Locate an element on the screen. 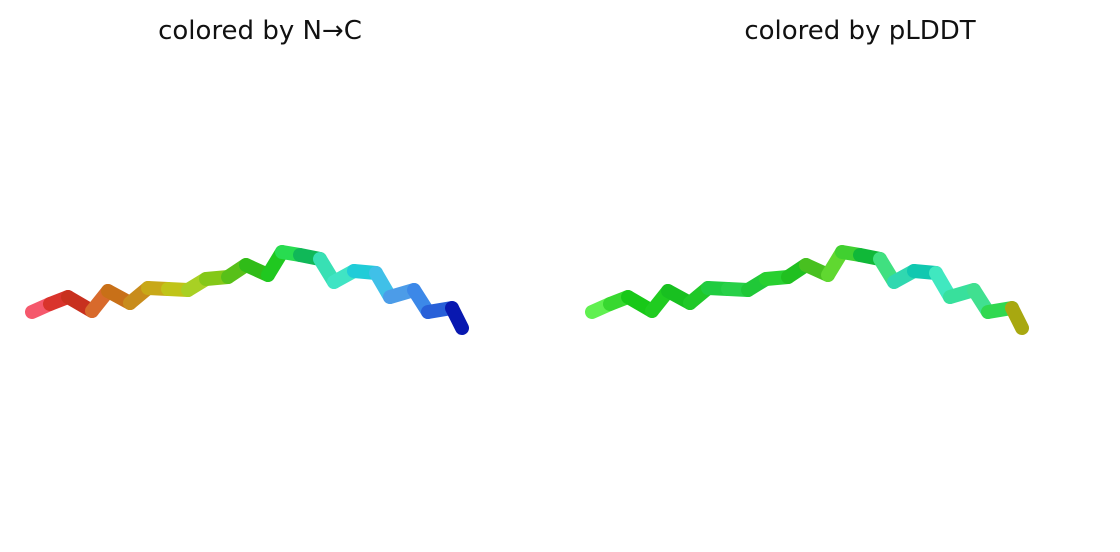 This screenshot has width=1120, height=552. backbone-trace-n-to-c is located at coordinates (247, 290).